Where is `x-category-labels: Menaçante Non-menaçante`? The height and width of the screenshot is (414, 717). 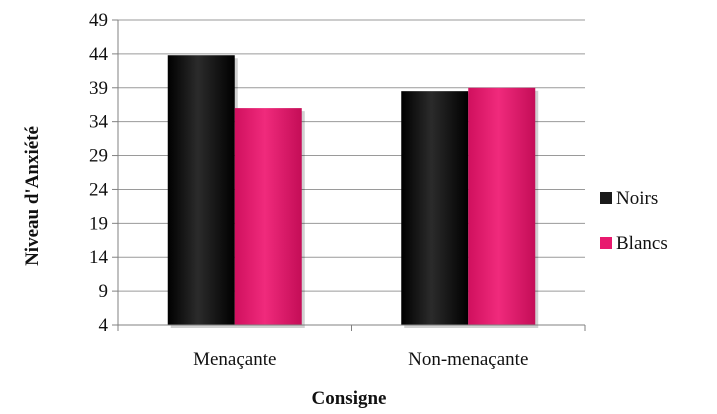 x-category-labels: Menaçante Non-menaçante is located at coordinates (360, 359).